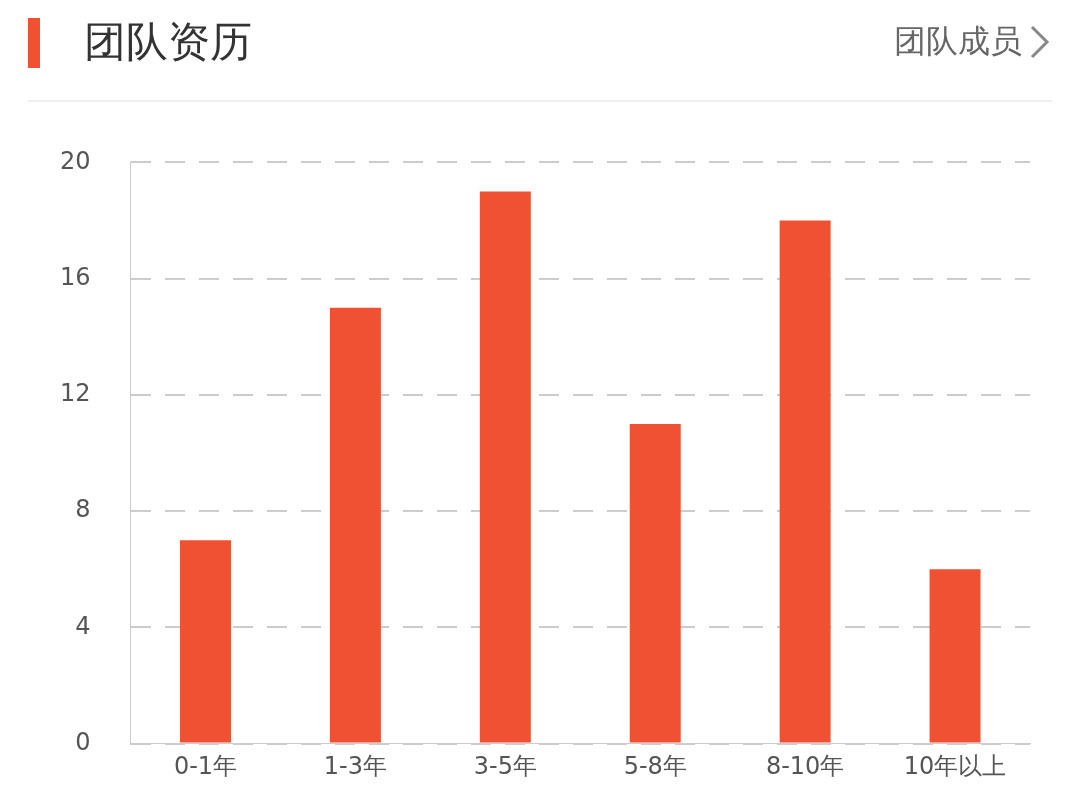  Describe the element at coordinates (805, 766) in the screenshot. I see `x-tick-label: 8-10年` at that location.